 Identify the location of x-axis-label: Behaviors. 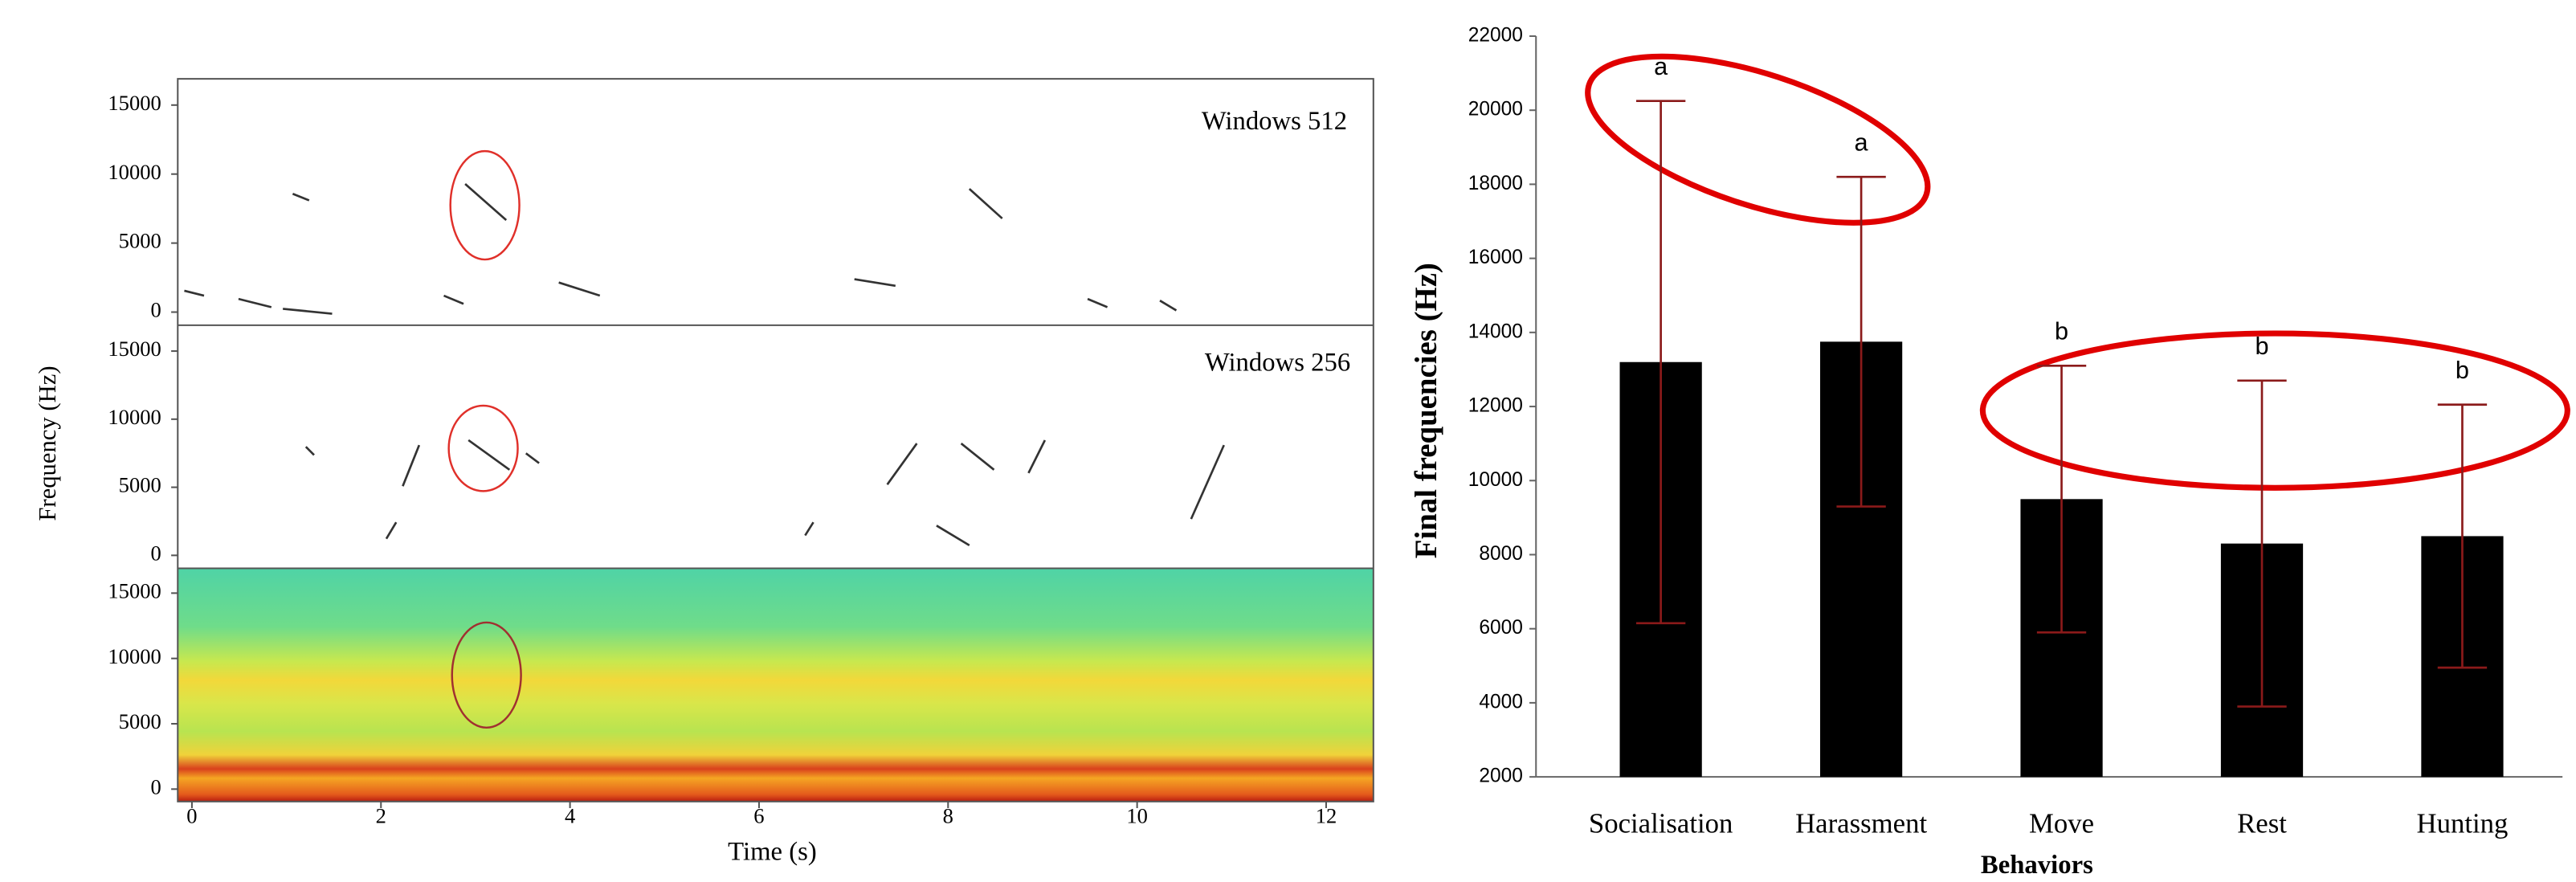
(2037, 865).